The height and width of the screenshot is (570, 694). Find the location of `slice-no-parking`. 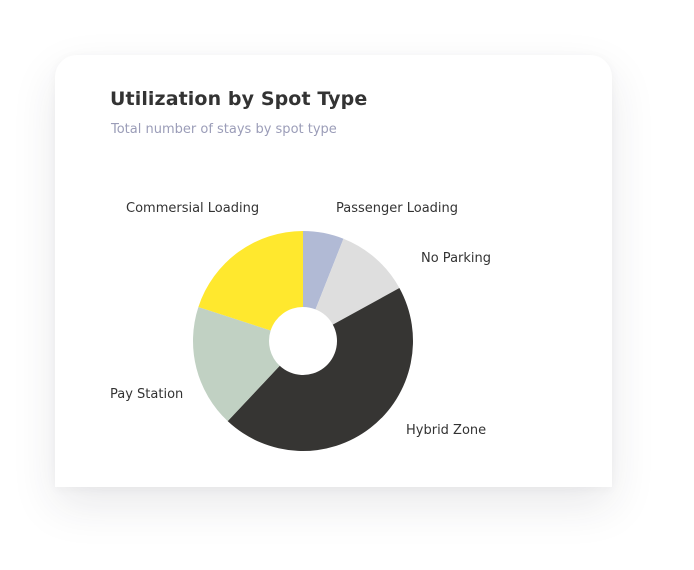

slice-no-parking is located at coordinates (357, 281).